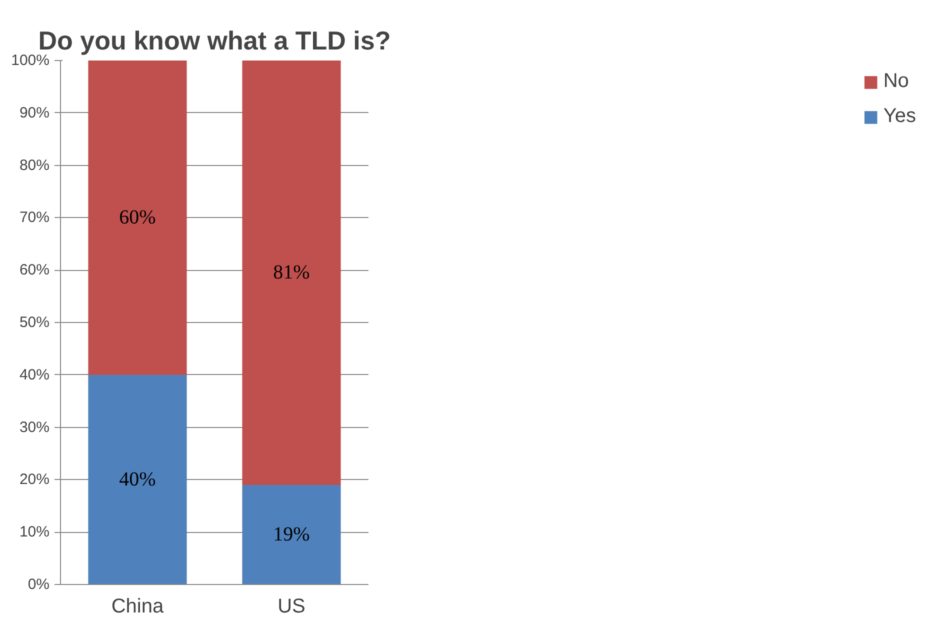 This screenshot has height=639, width=926. I want to click on y-tick-label: 20%, so click(34, 479).